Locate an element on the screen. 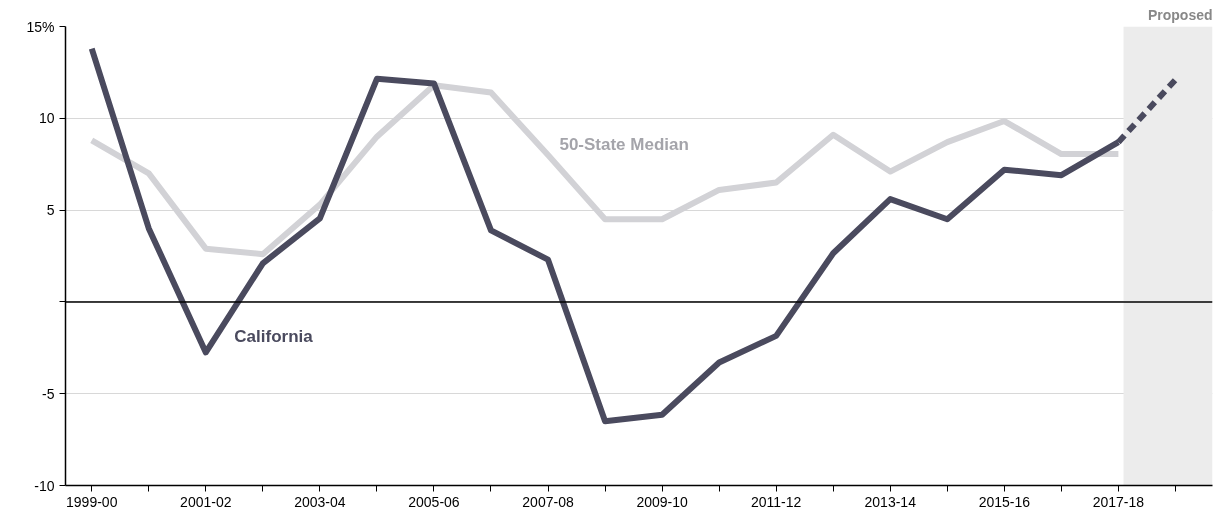 This screenshot has width=1216, height=527. y-tick-label: -5 is located at coordinates (48, 393).